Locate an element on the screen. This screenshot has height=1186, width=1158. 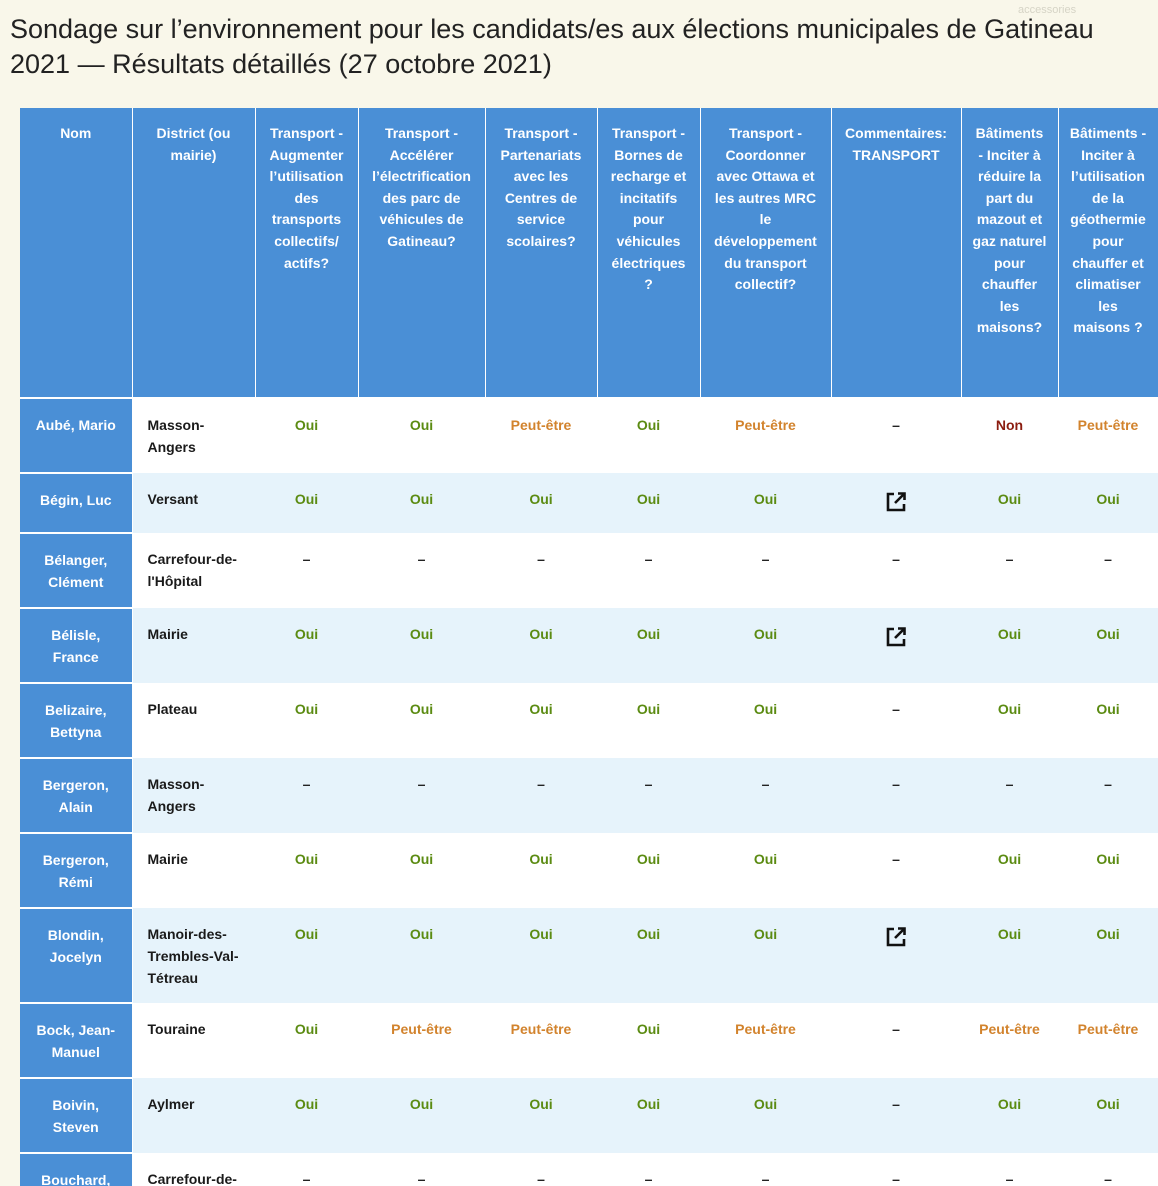
candidate-name: Belizaire, Bettyna is located at coordinates (76, 721).